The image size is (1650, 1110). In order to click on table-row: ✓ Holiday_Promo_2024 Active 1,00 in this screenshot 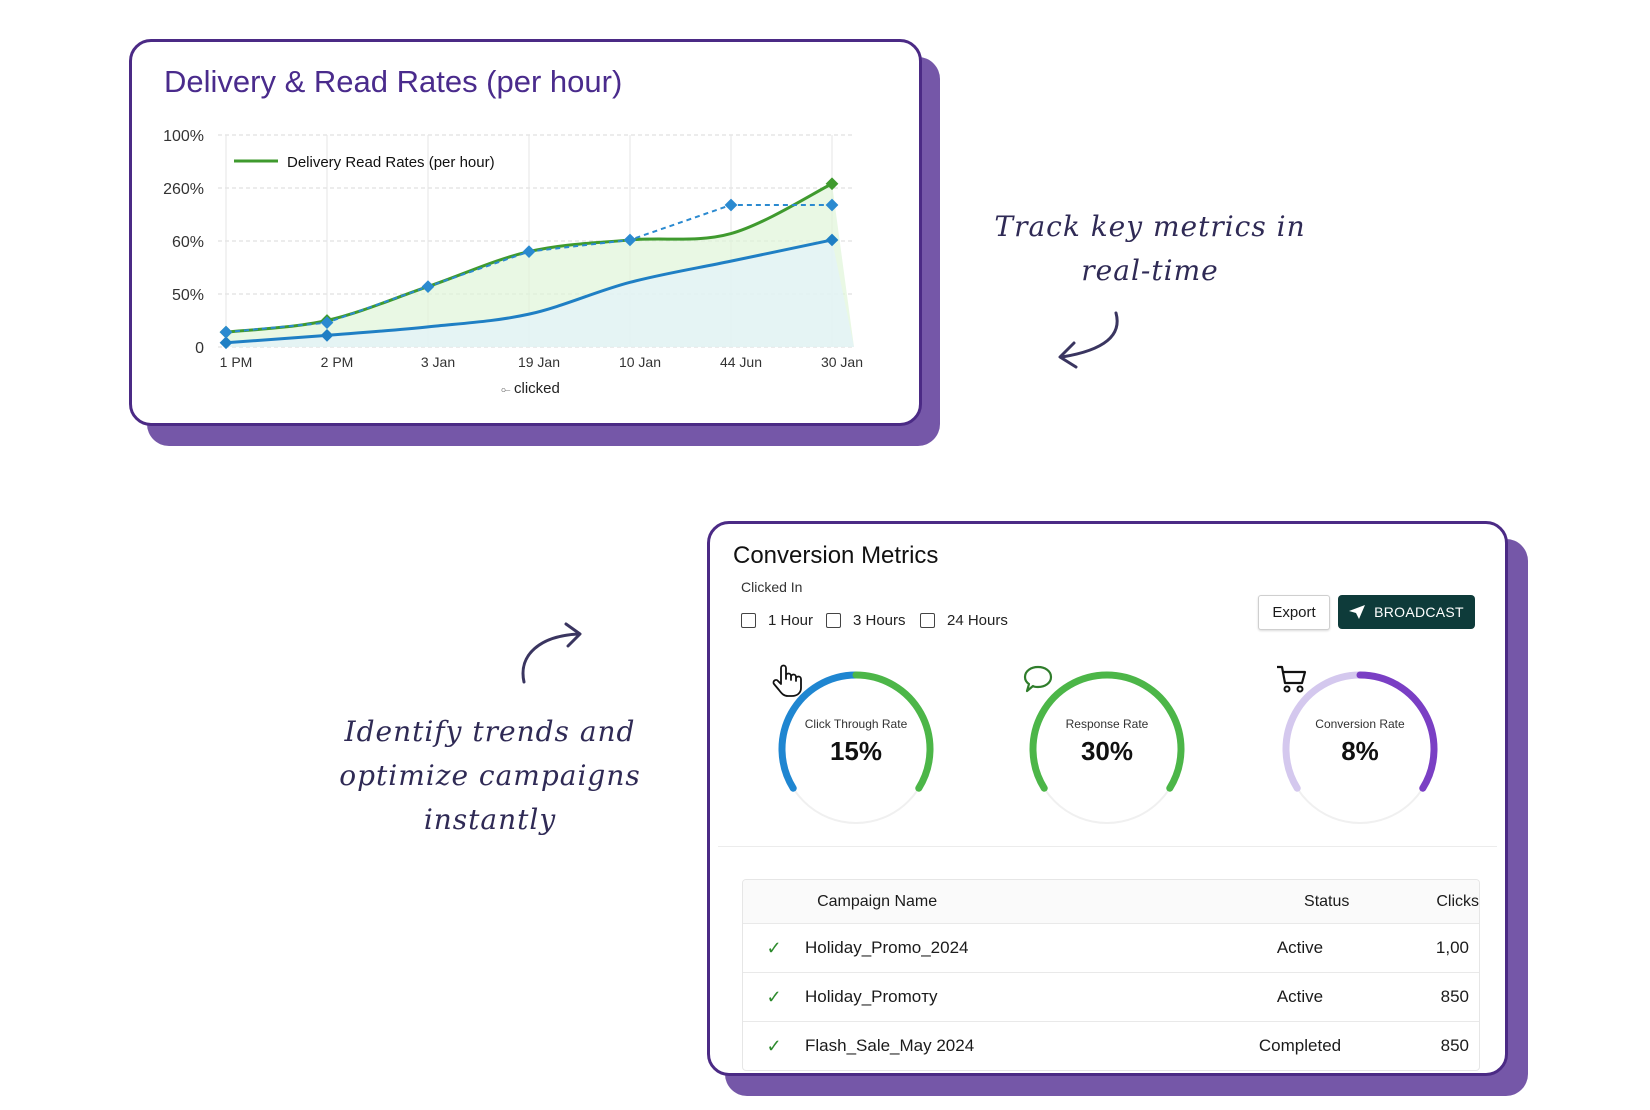, I will do `click(1111, 947)`.